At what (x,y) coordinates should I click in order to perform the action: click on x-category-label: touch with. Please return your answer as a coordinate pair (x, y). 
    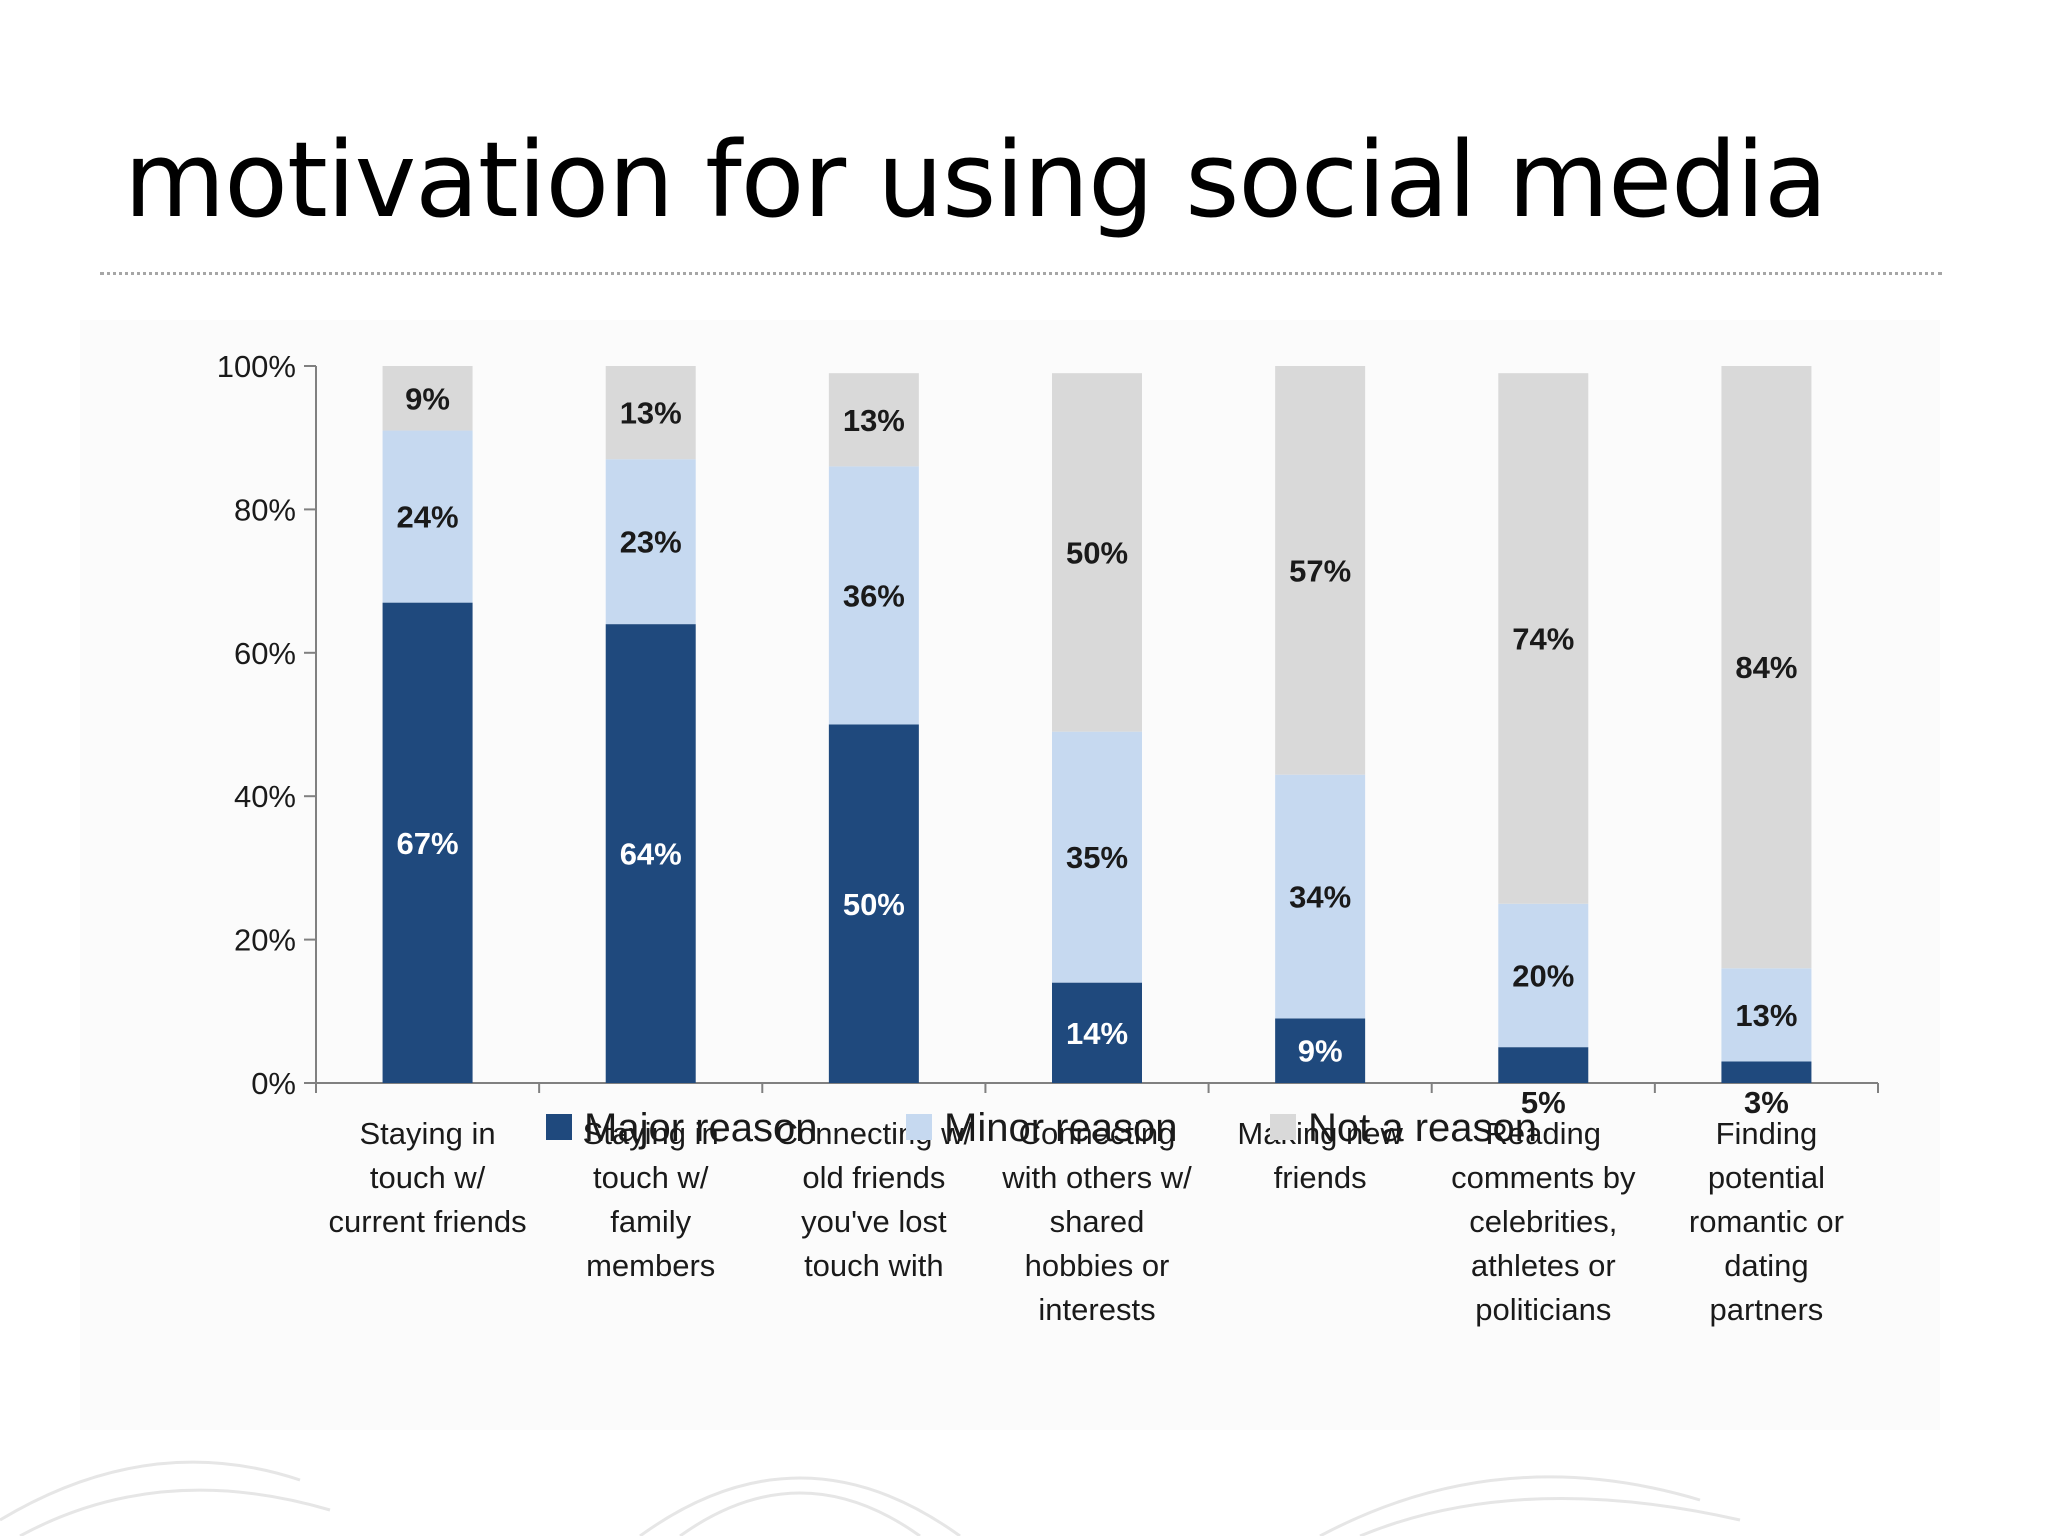
    Looking at the image, I should click on (874, 1265).